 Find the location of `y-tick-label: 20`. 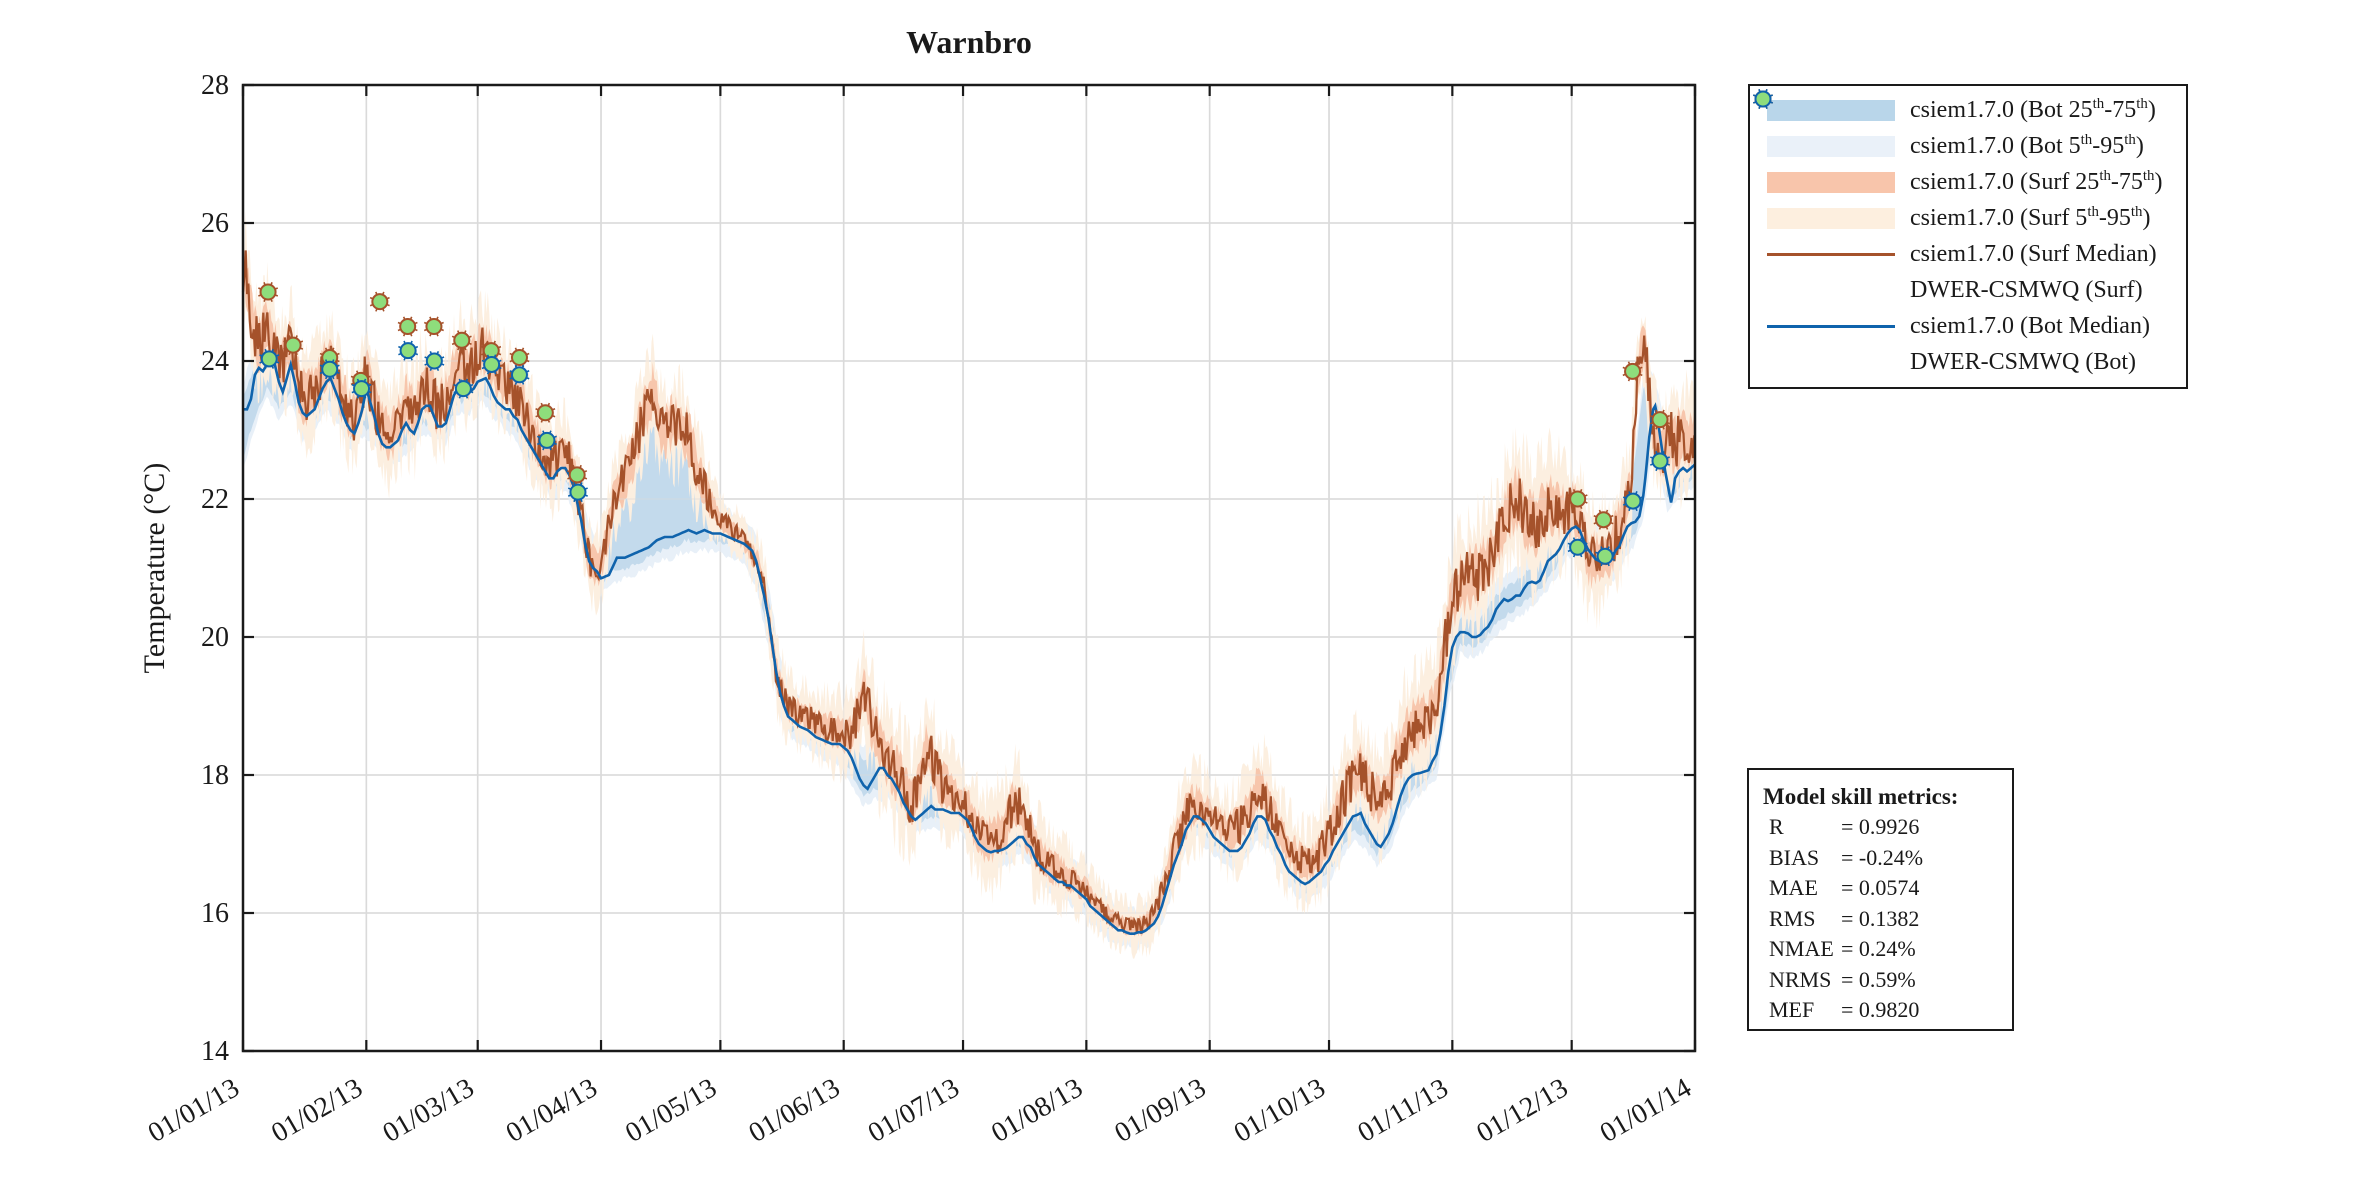

y-tick-label: 20 is located at coordinates (215, 637).